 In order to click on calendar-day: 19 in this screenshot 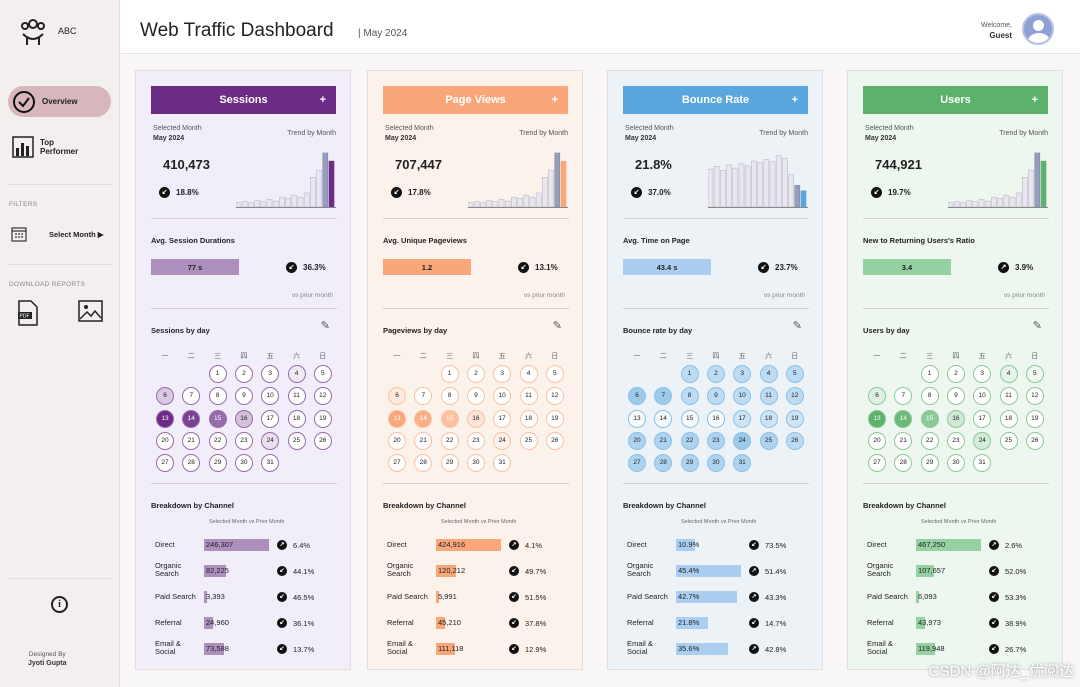, I will do `click(1034, 418)`.